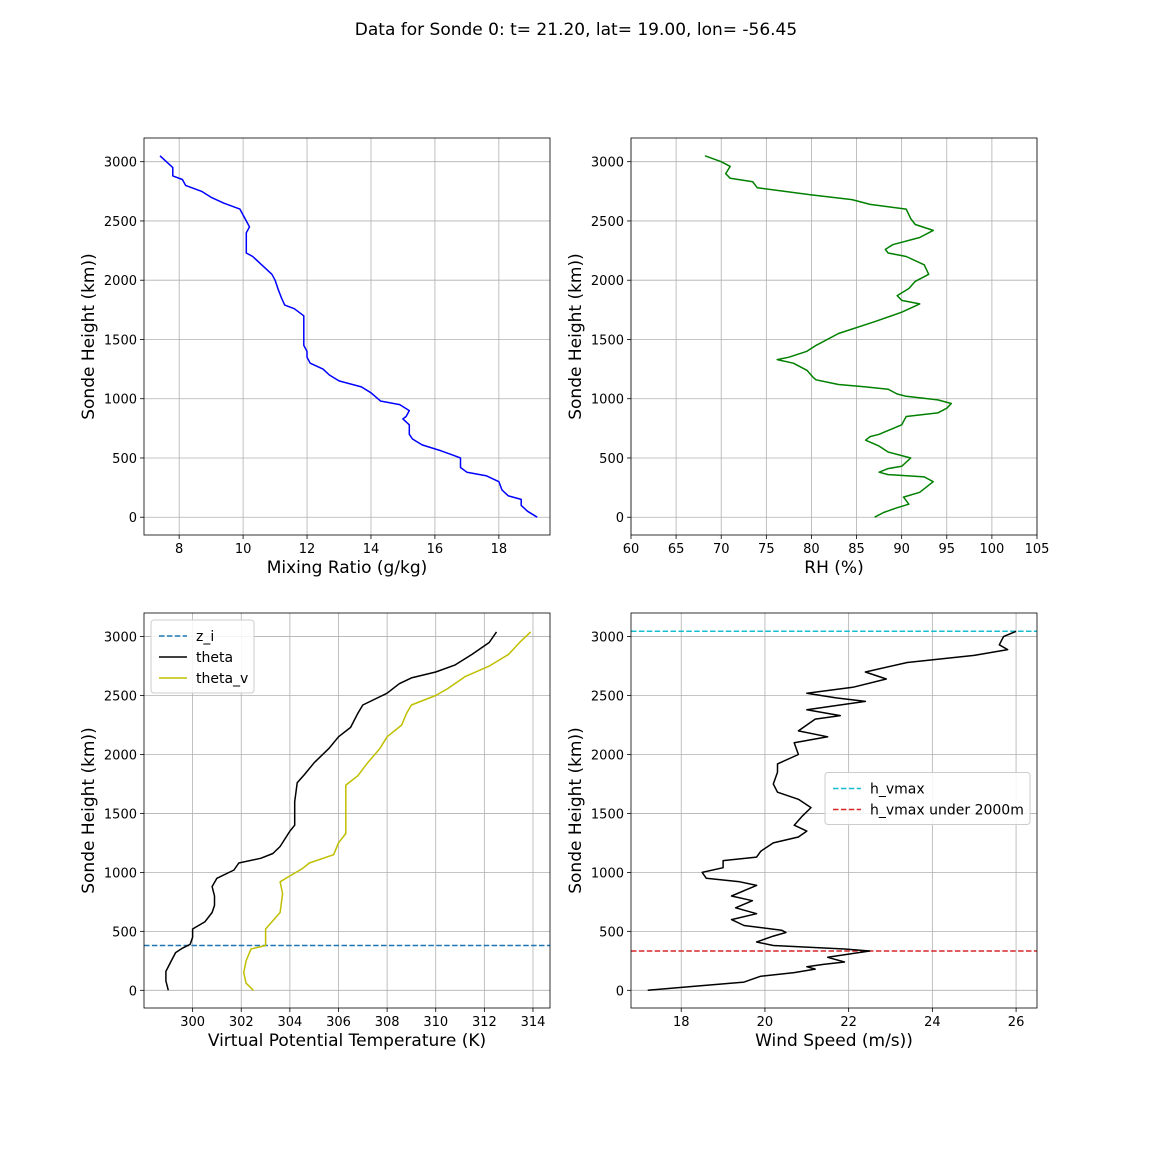 This screenshot has height=1152, width=1152. I want to click on x-tick-label: 26, so click(1016, 1022).